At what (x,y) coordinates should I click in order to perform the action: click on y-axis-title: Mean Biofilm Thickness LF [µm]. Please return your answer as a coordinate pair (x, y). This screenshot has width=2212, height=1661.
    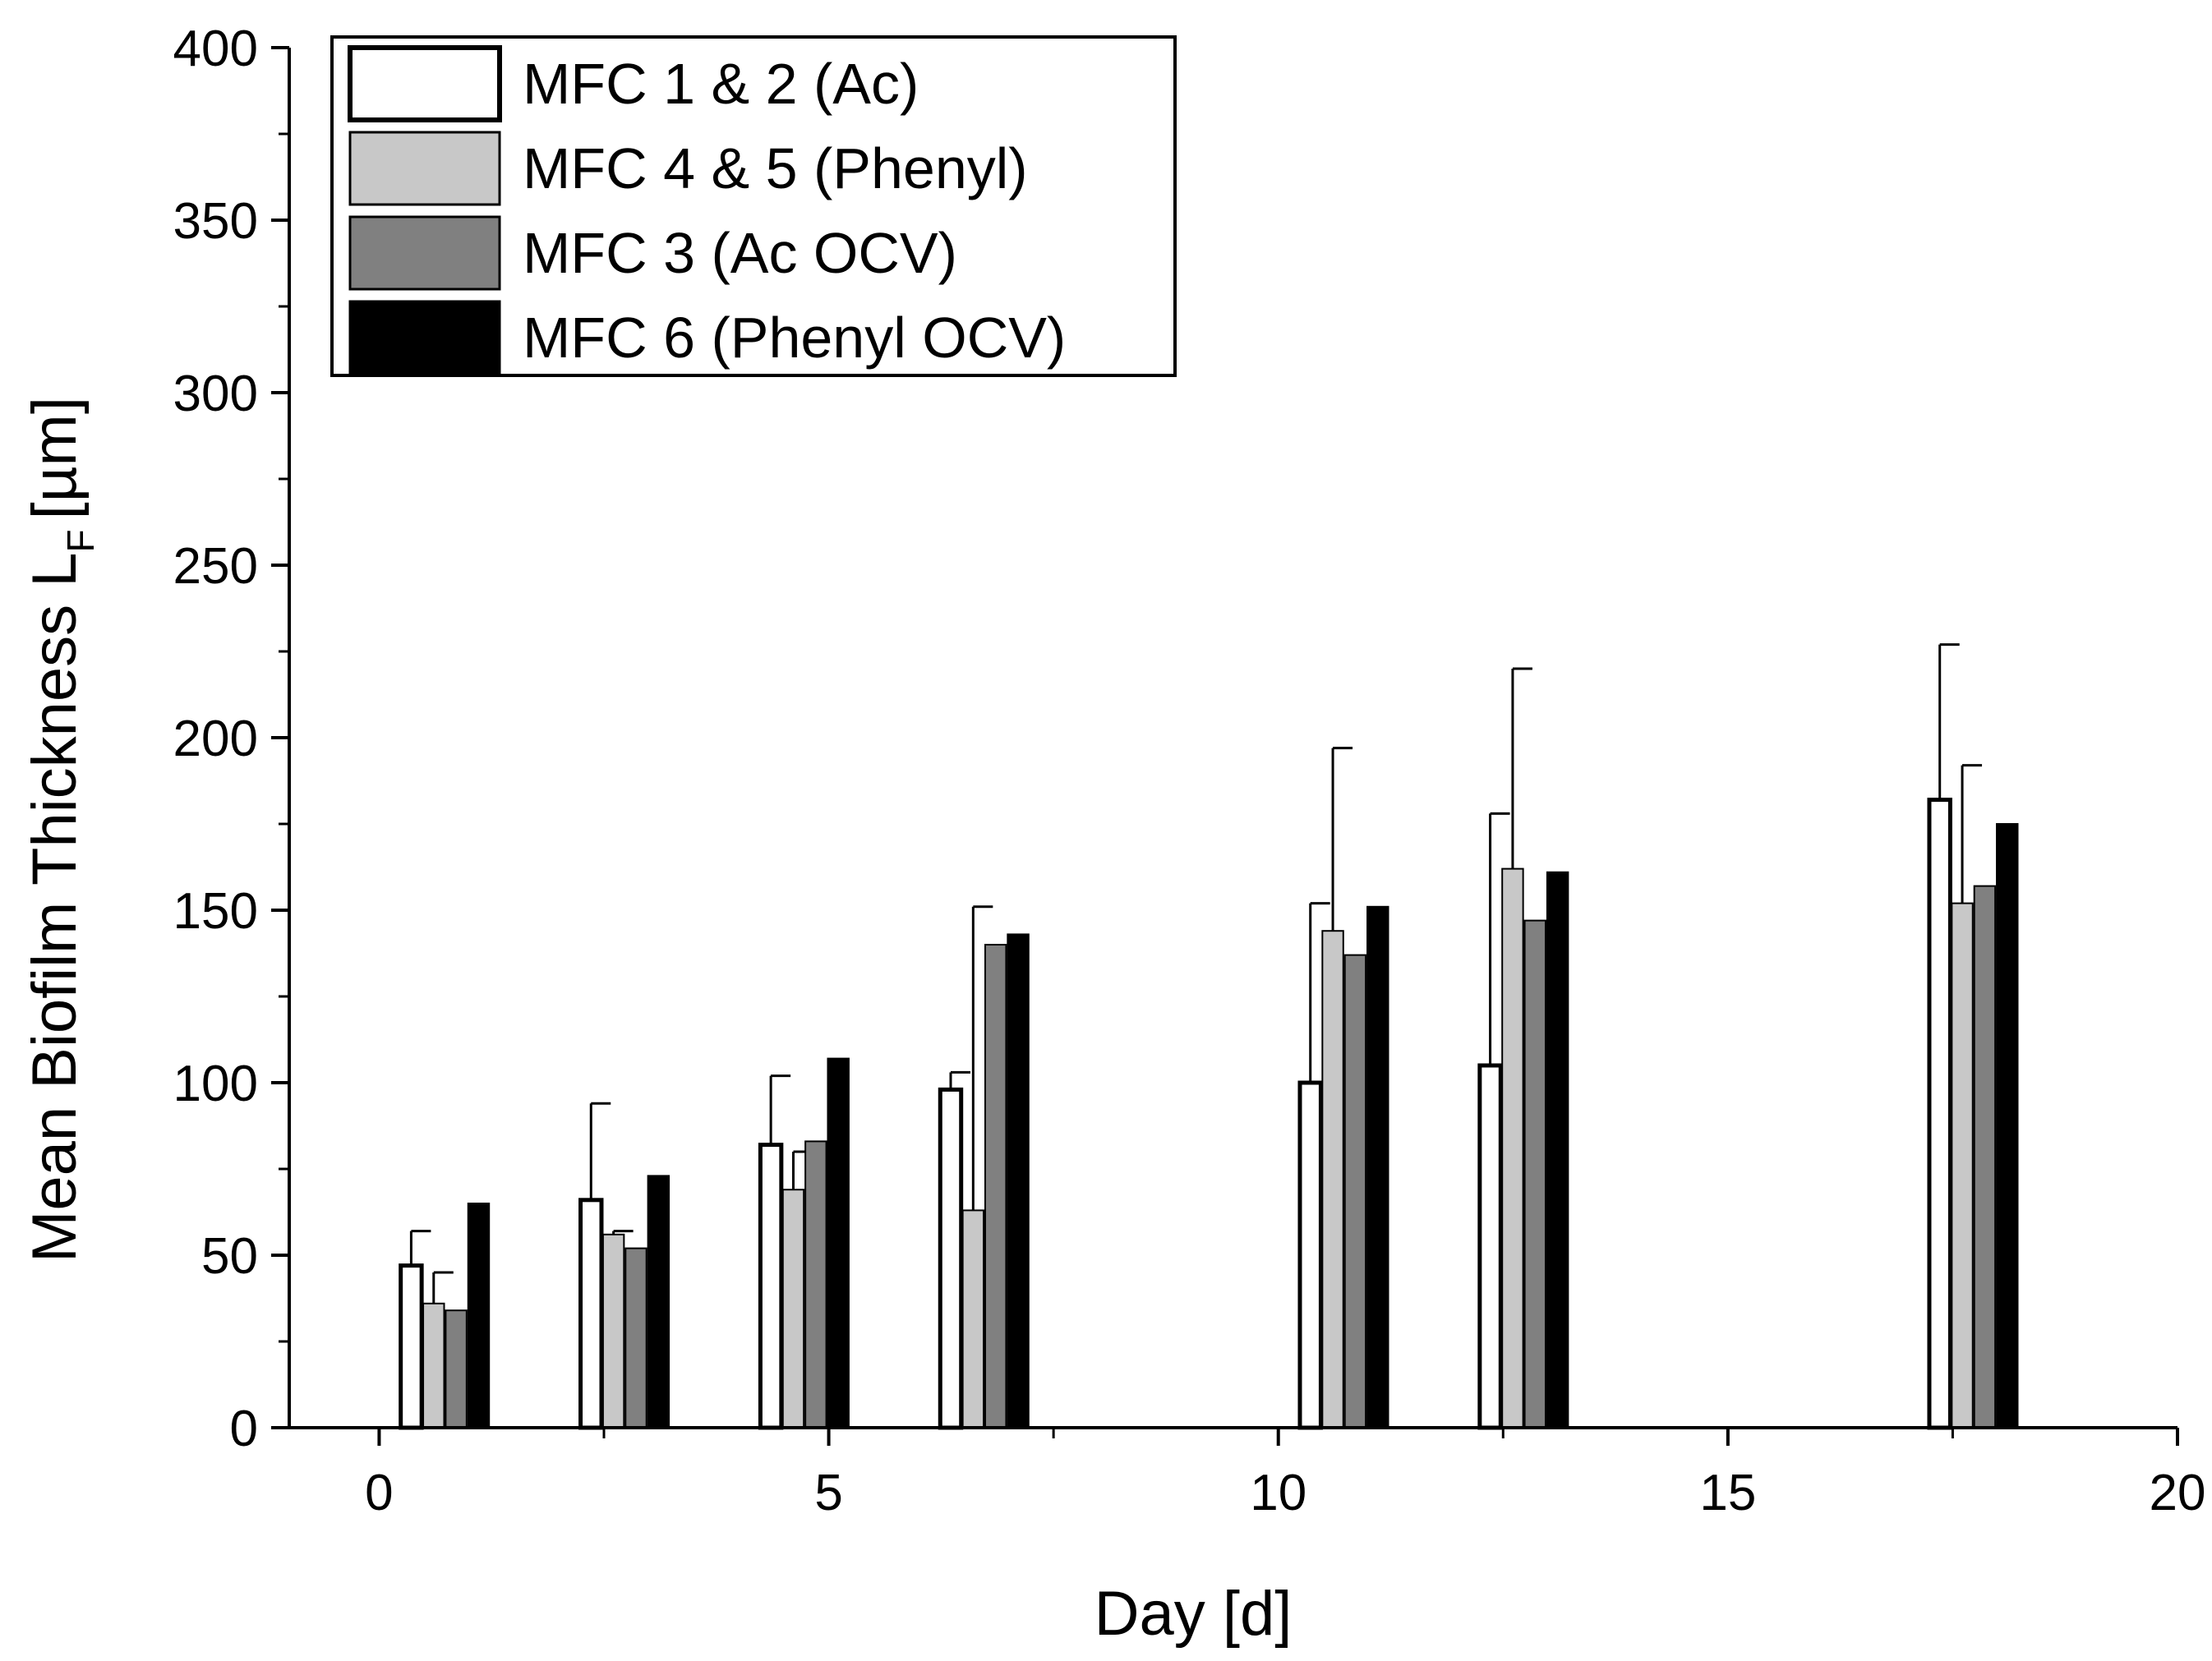
    Looking at the image, I should click on (61, 830).